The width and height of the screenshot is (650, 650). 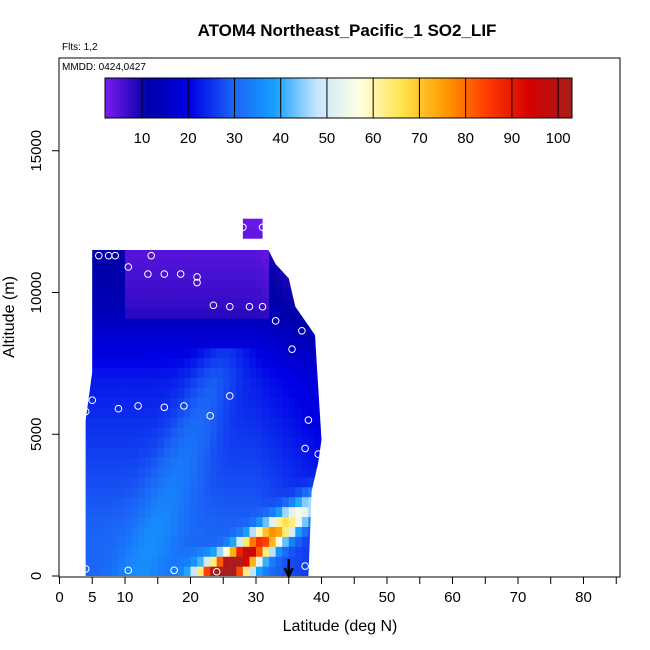 I want to click on x-tick-label: 30, so click(x=256, y=597).